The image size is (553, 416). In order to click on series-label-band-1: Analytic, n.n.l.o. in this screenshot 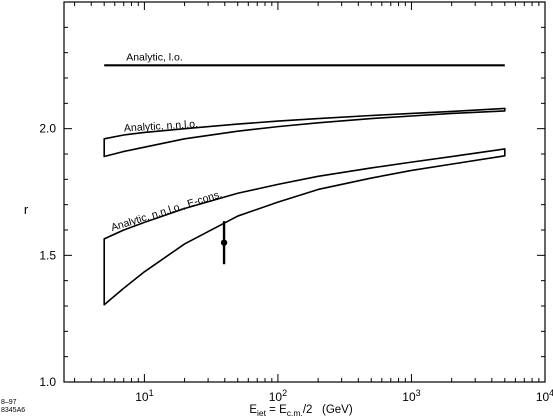, I will do `click(161, 126)`.